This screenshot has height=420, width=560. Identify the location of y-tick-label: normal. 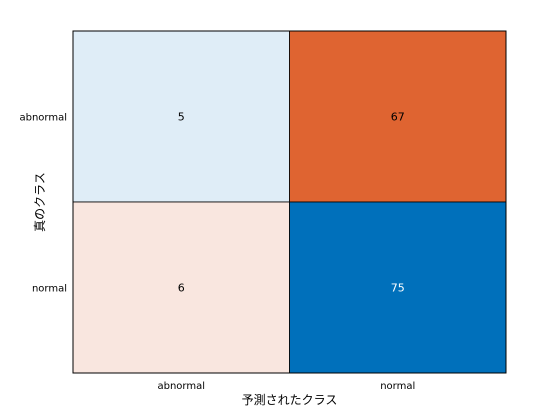
(49, 289).